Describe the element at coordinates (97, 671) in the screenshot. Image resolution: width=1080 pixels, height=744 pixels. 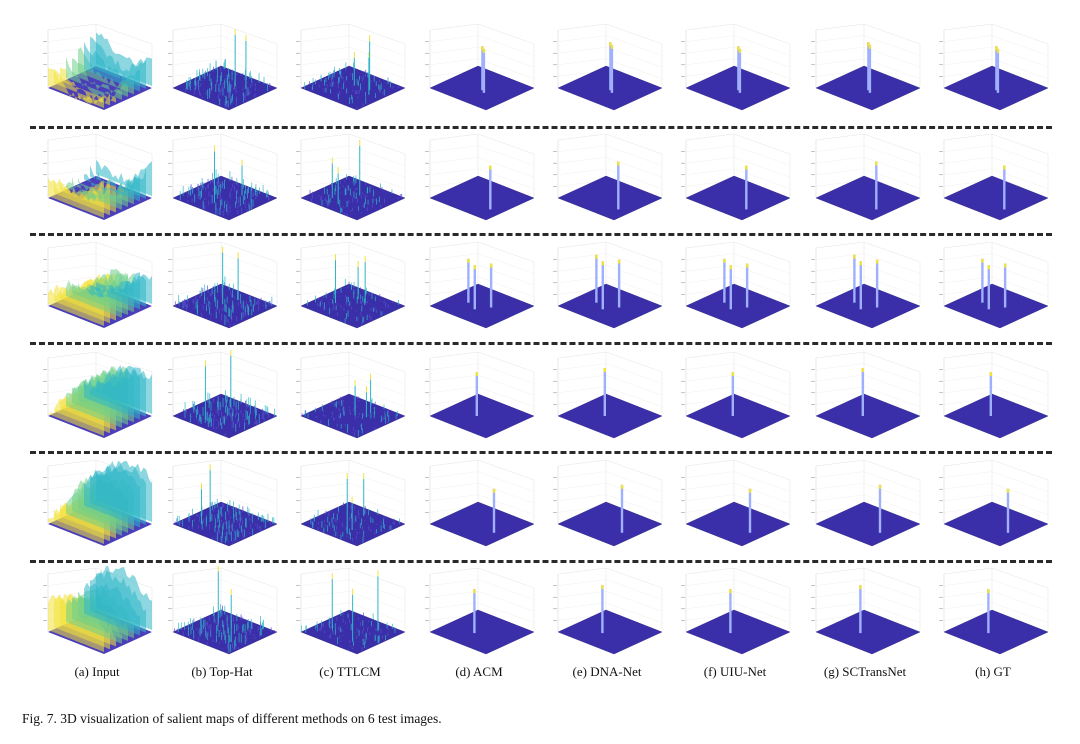
I see `column-label: (a) Input` at that location.